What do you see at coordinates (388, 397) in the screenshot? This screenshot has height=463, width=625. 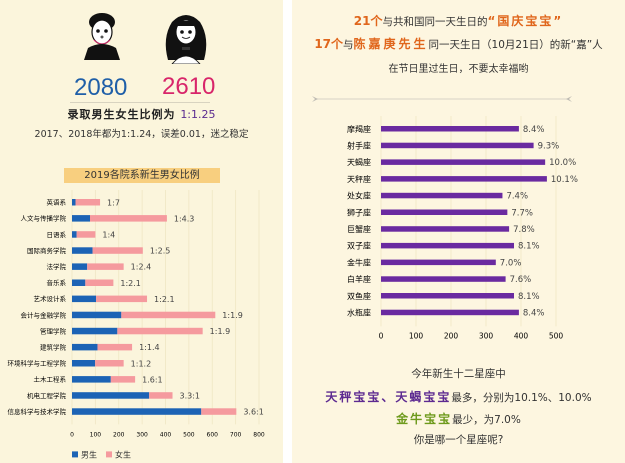 I see `most-zodiac-highlight: 天秤宝宝、天蝎宝宝` at bounding box center [388, 397].